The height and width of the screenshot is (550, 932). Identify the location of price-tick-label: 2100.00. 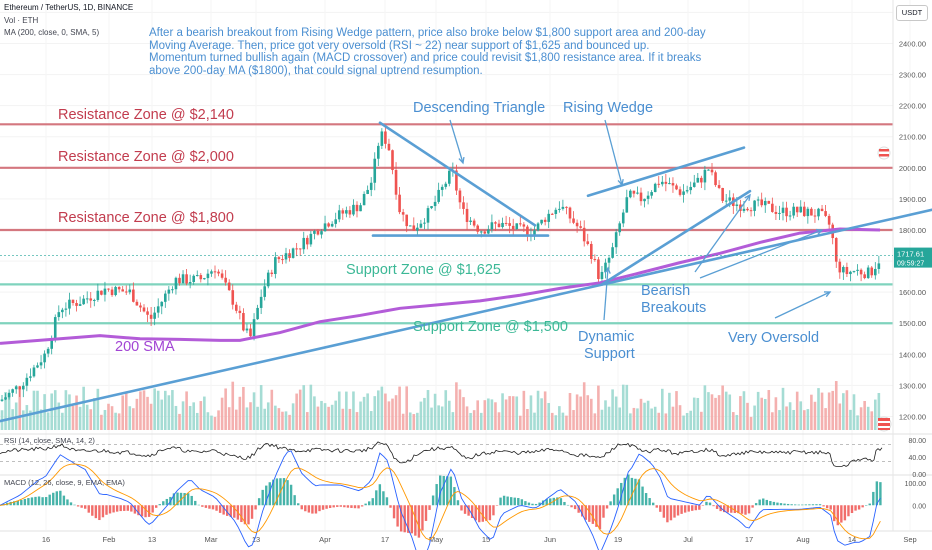
(912, 137).